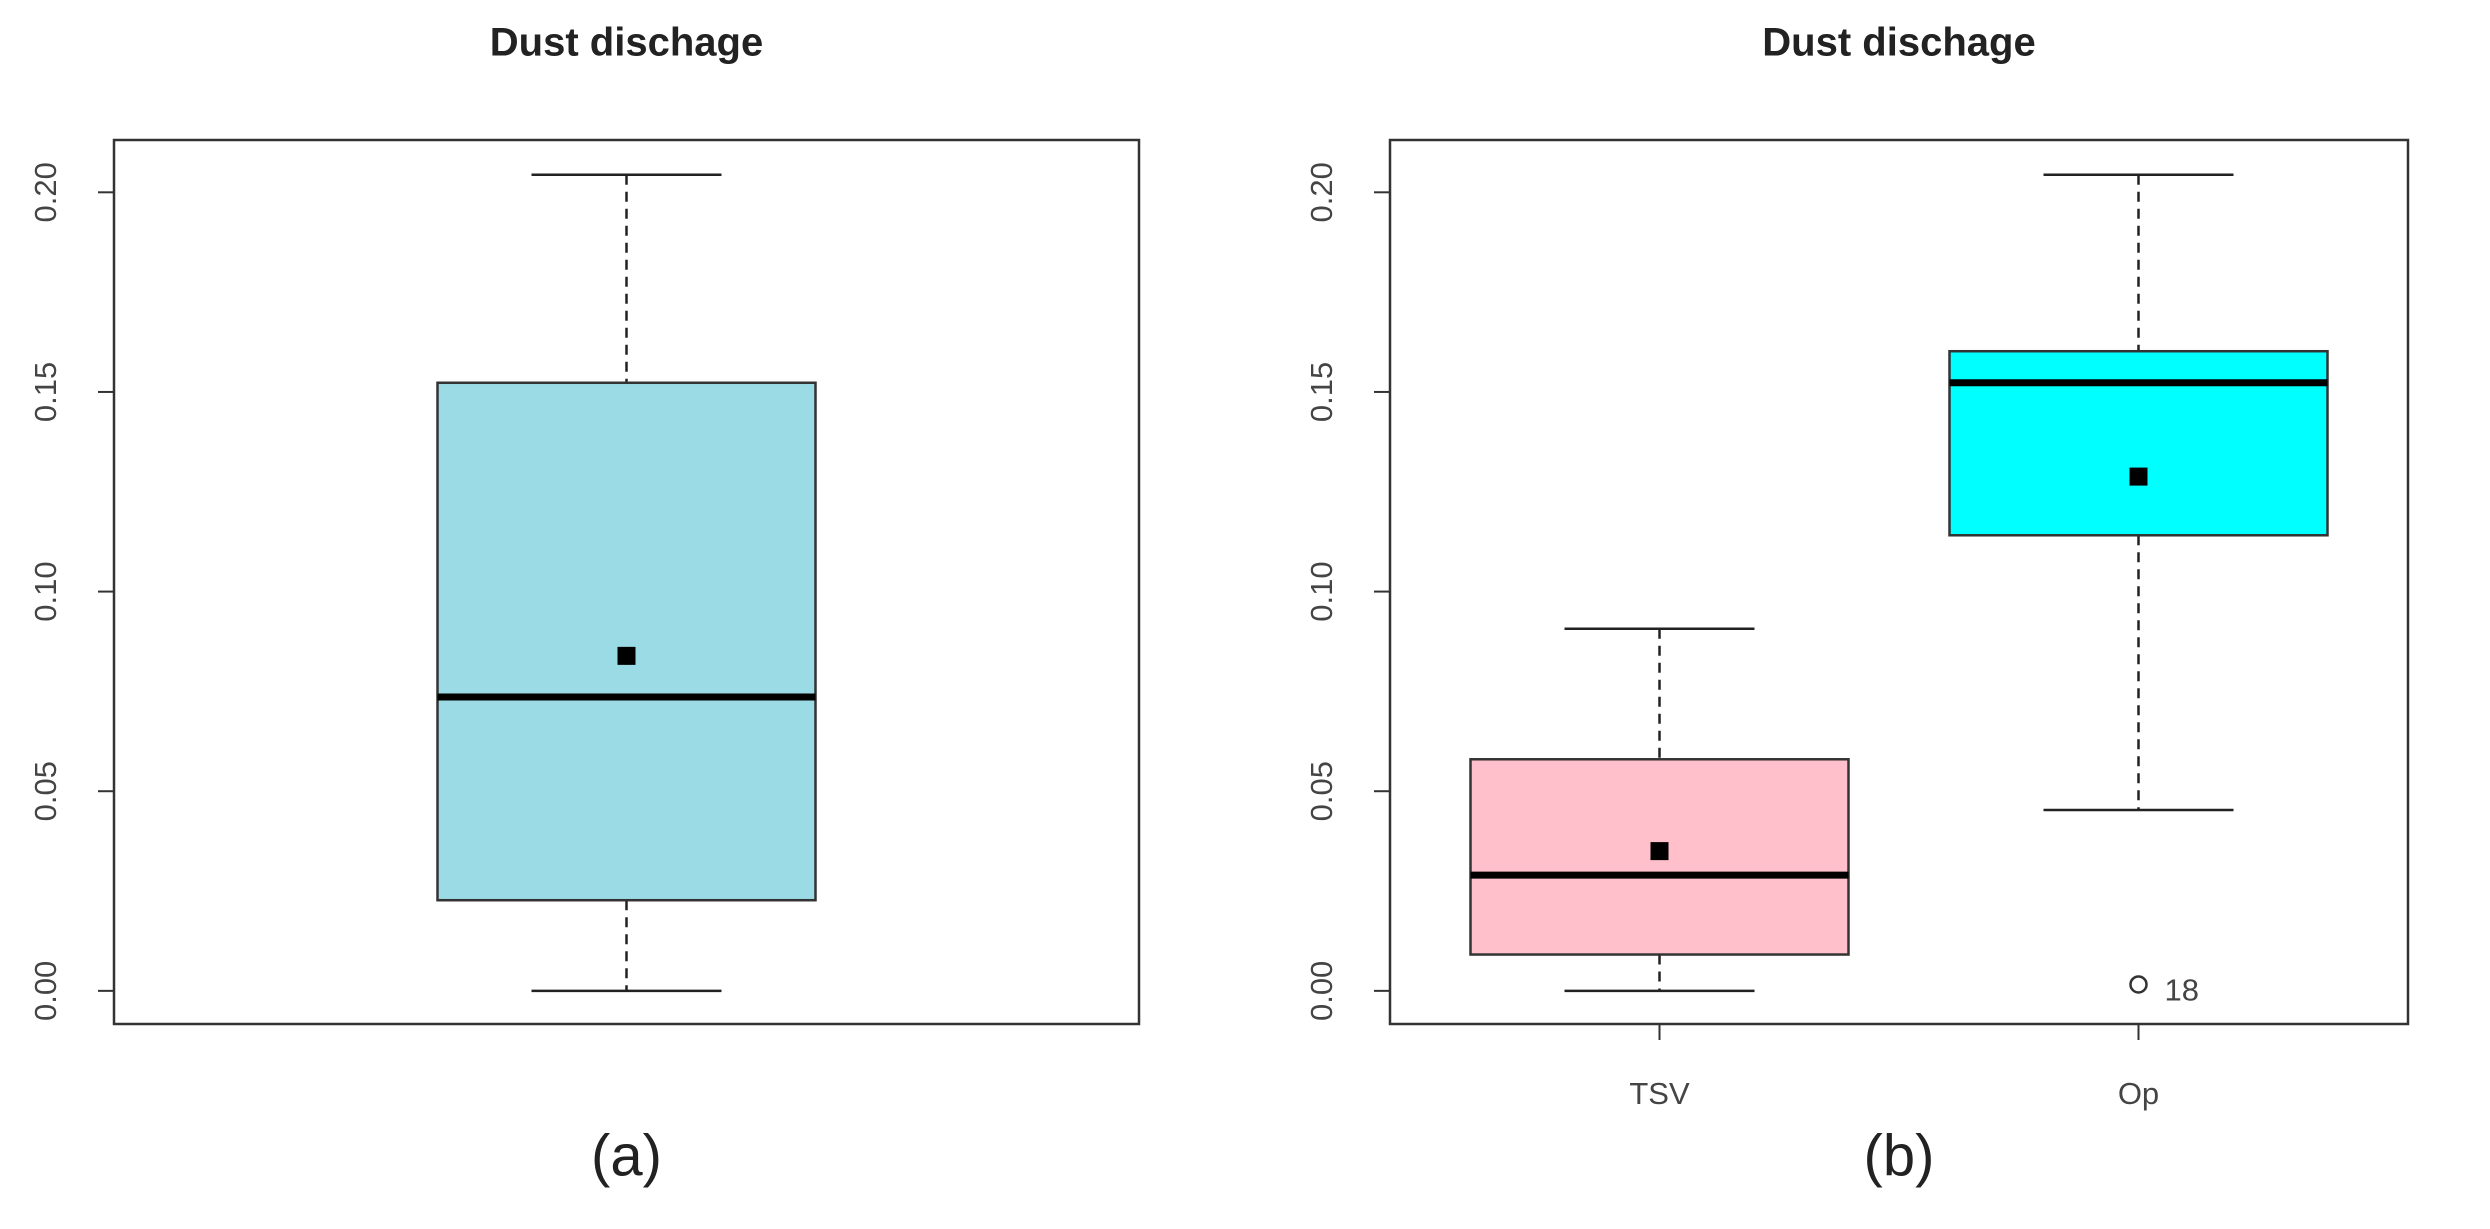  What do you see at coordinates (626, 1155) in the screenshot?
I see `caption: (a)` at bounding box center [626, 1155].